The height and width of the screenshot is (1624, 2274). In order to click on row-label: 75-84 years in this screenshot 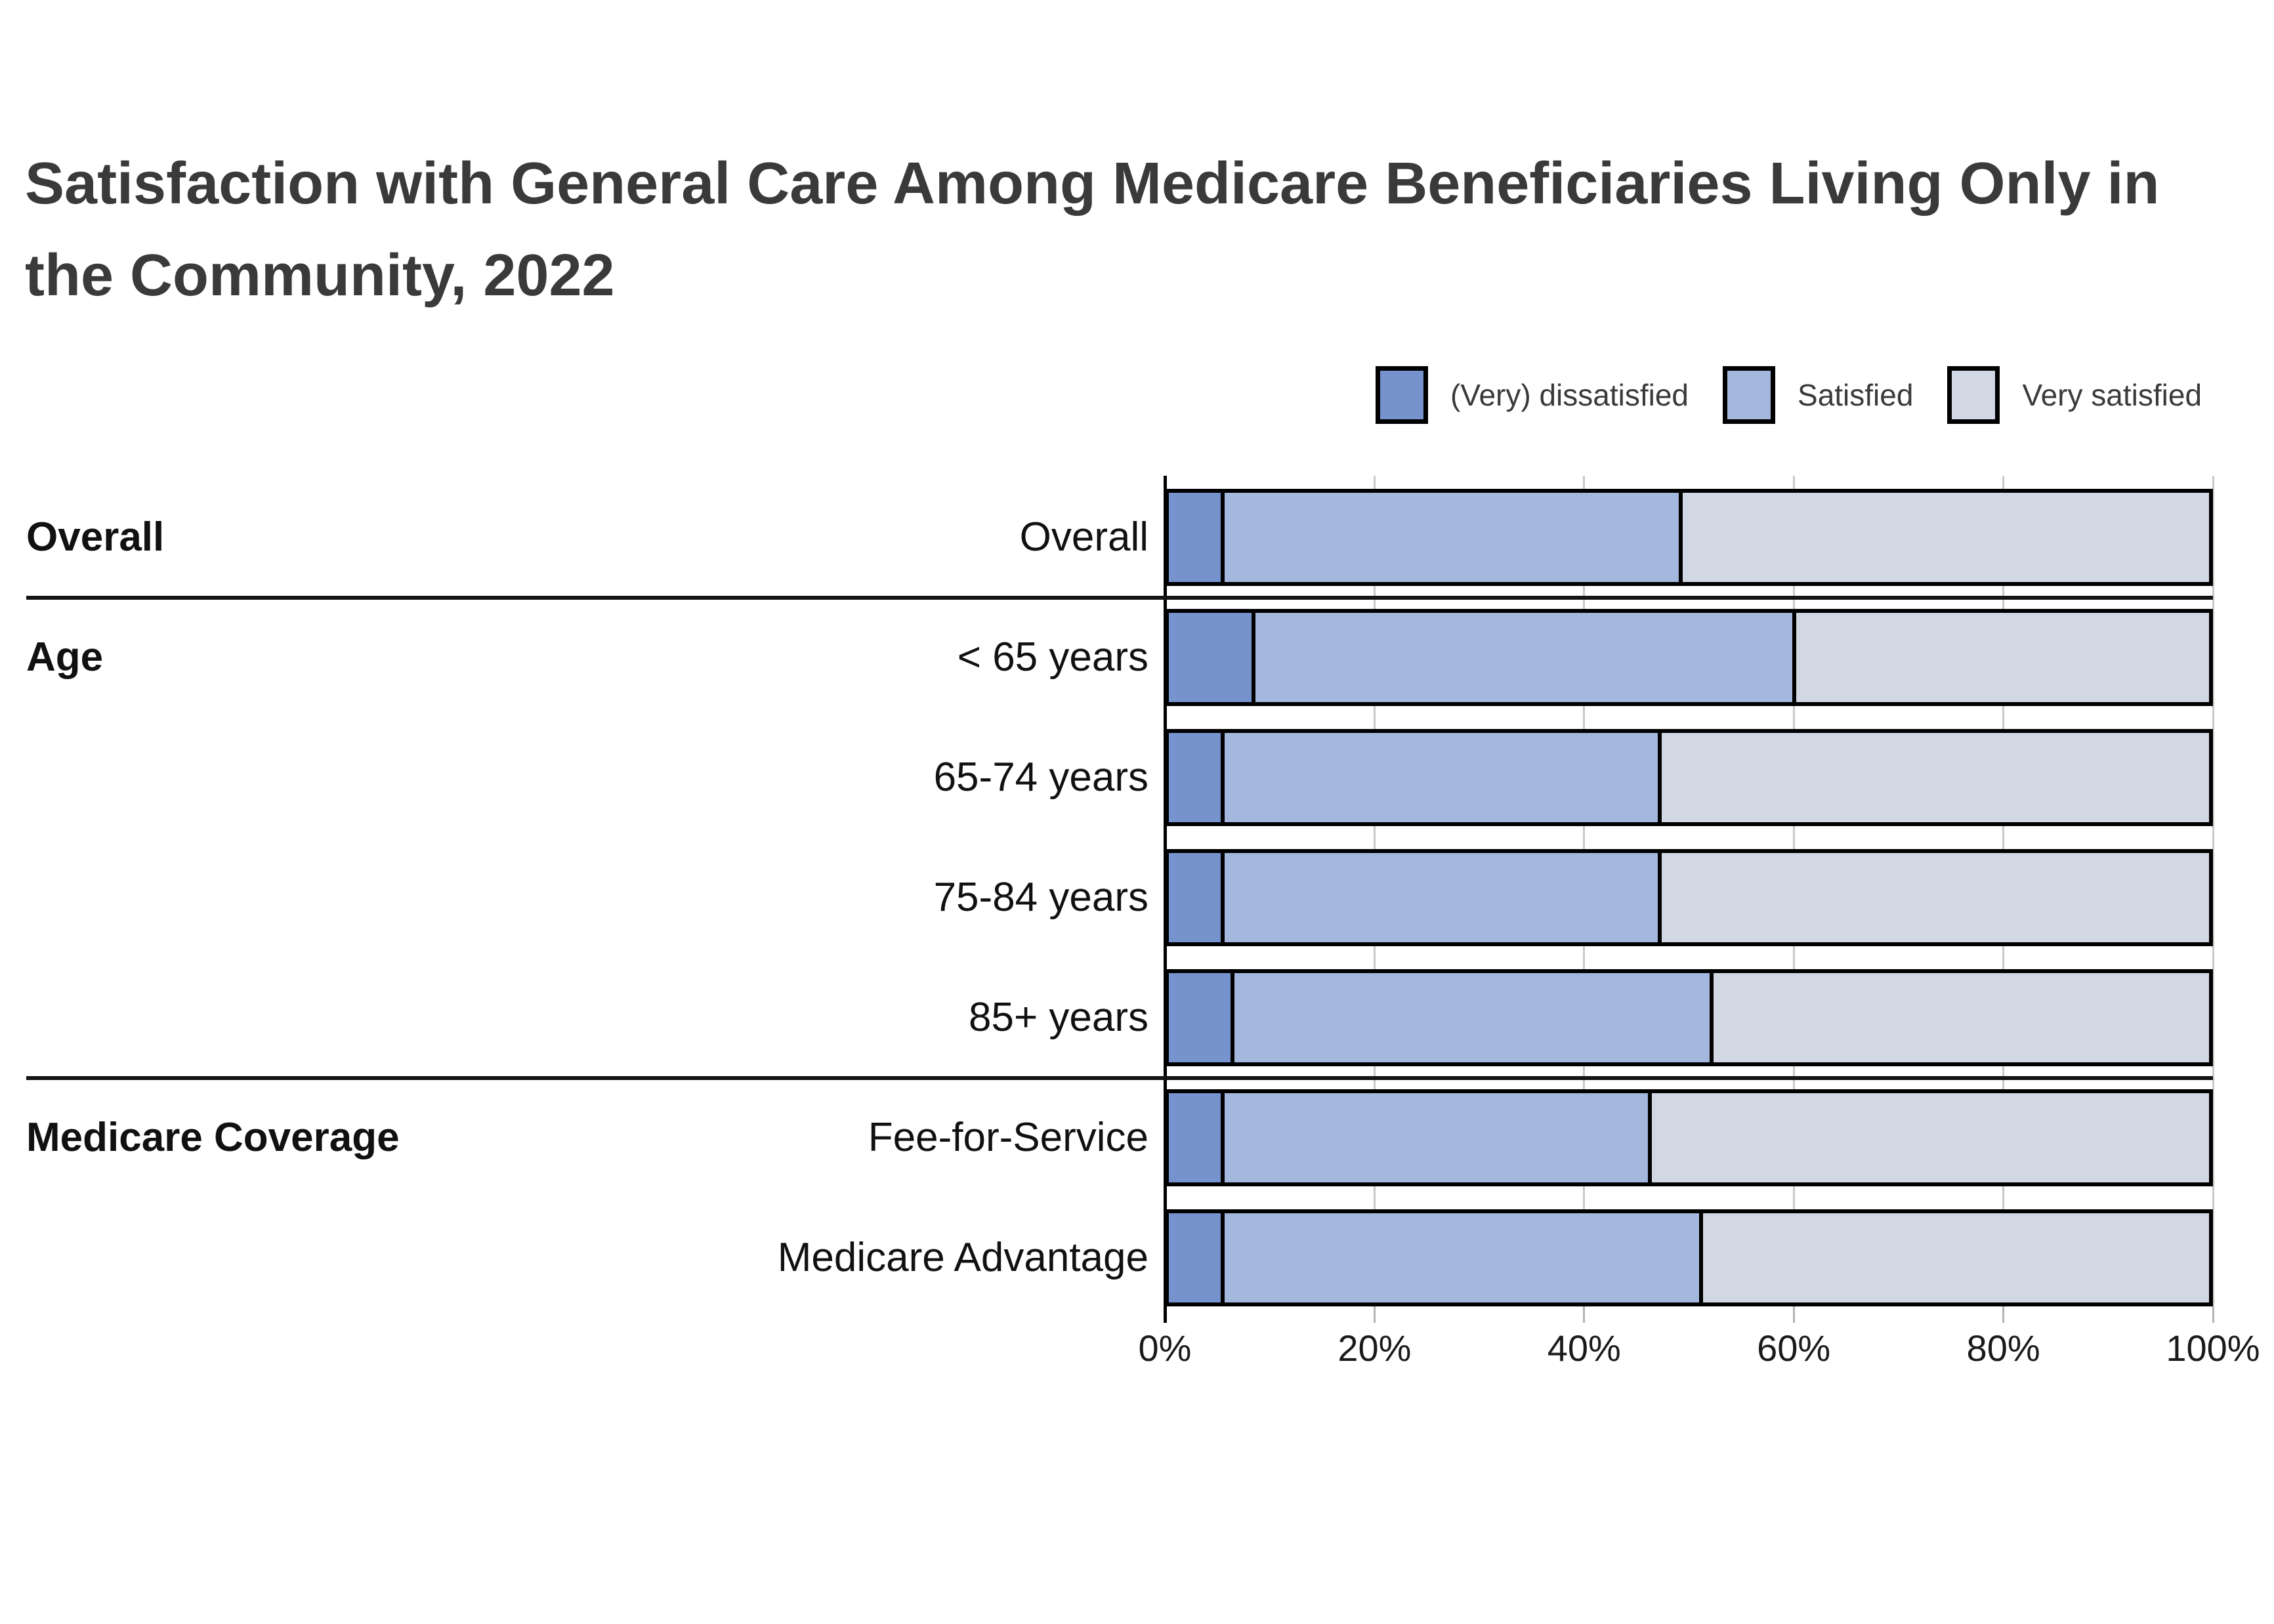, I will do `click(1040, 897)`.